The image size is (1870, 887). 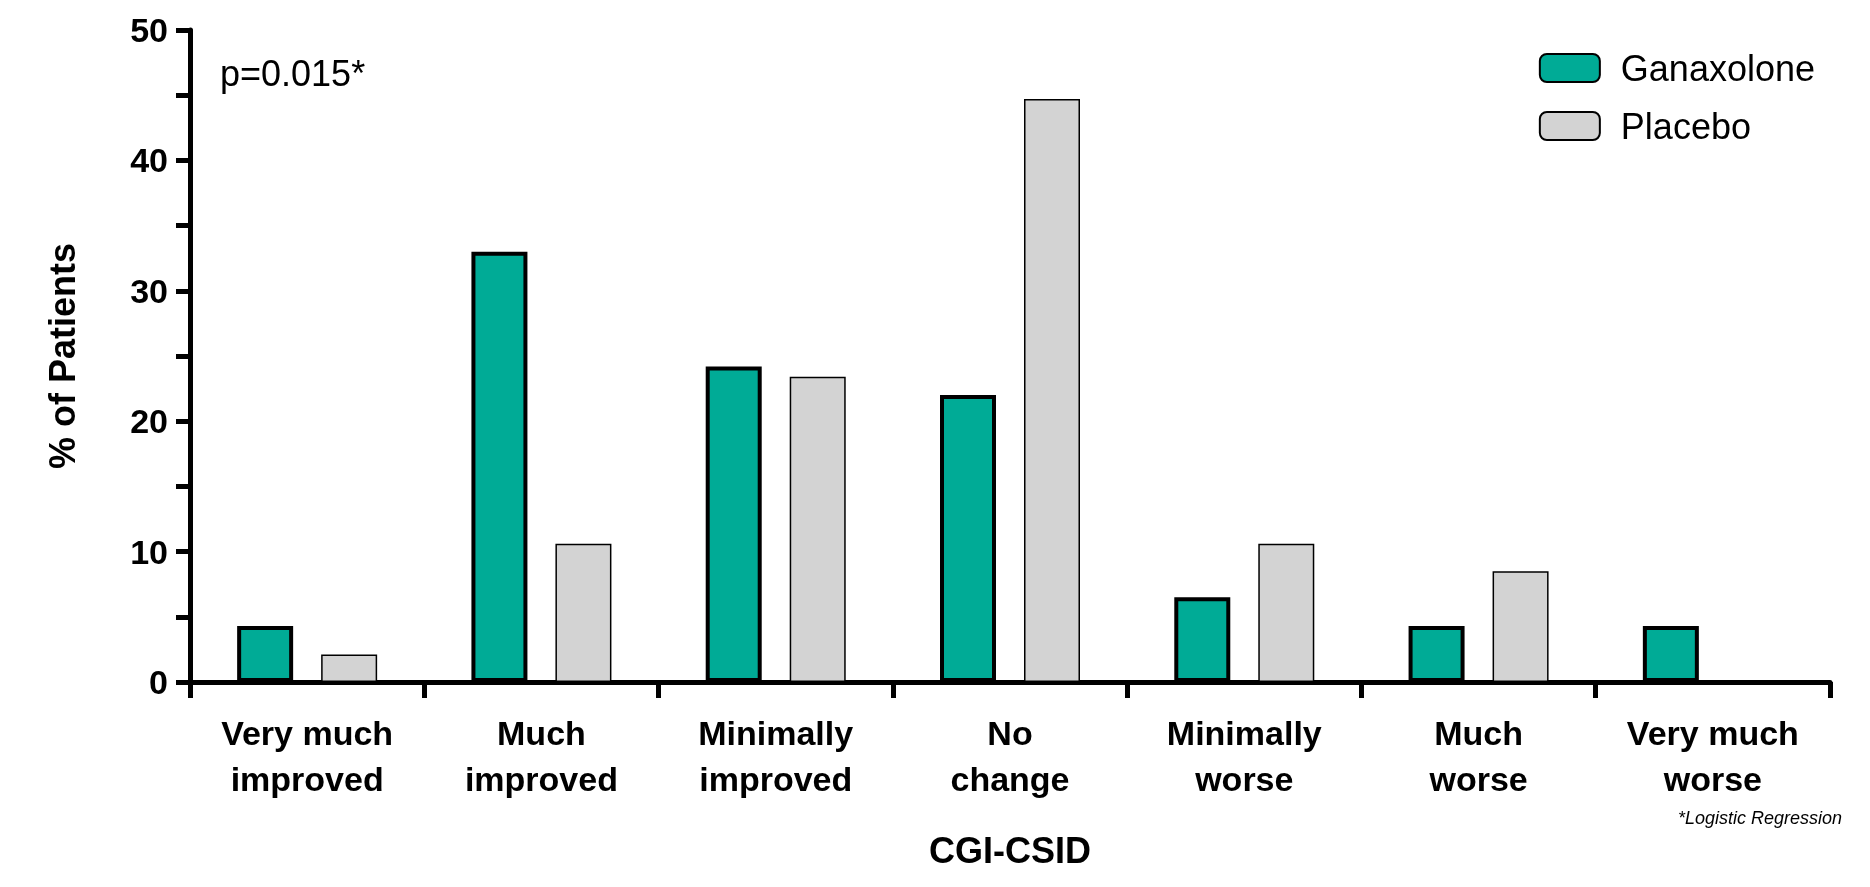 I want to click on x-tick-label: Minimally improved, so click(x=776, y=756).